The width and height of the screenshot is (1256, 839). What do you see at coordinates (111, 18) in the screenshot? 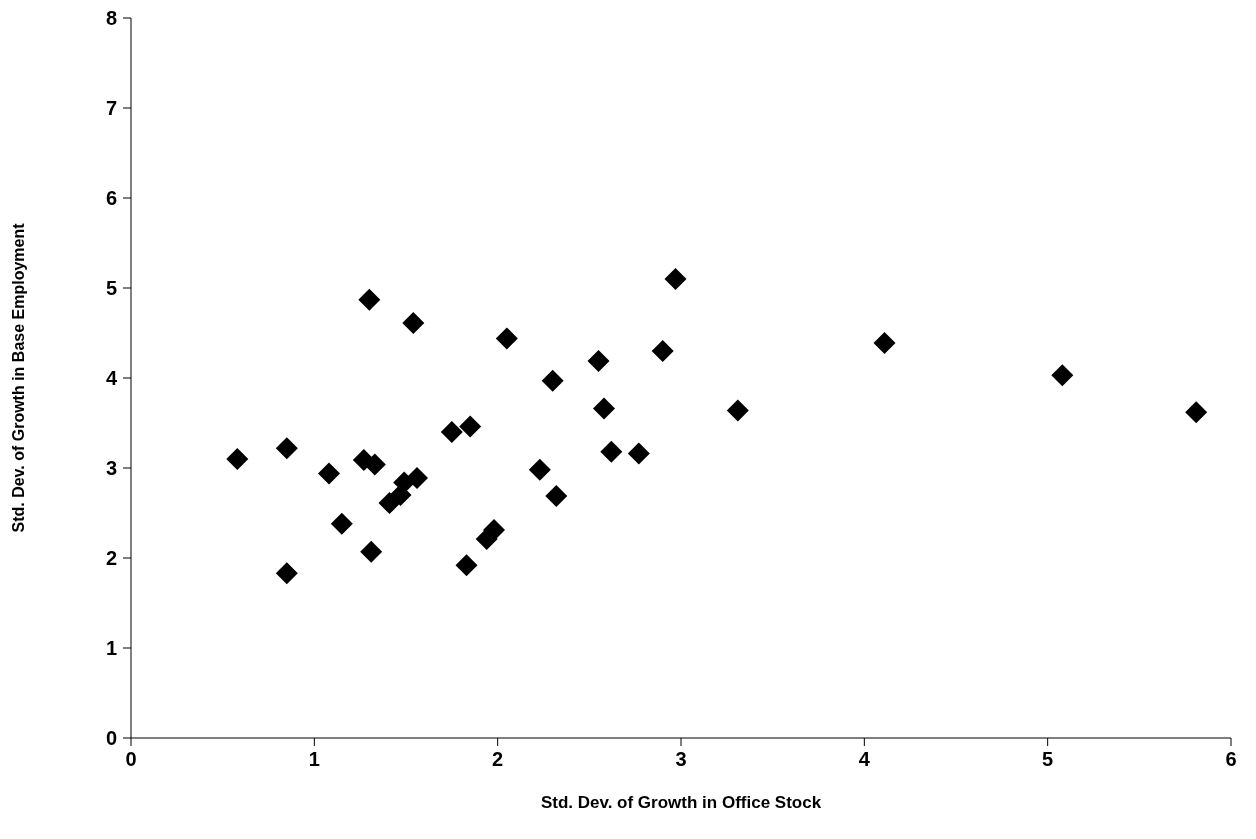
I see `y-tick-label: 8` at bounding box center [111, 18].